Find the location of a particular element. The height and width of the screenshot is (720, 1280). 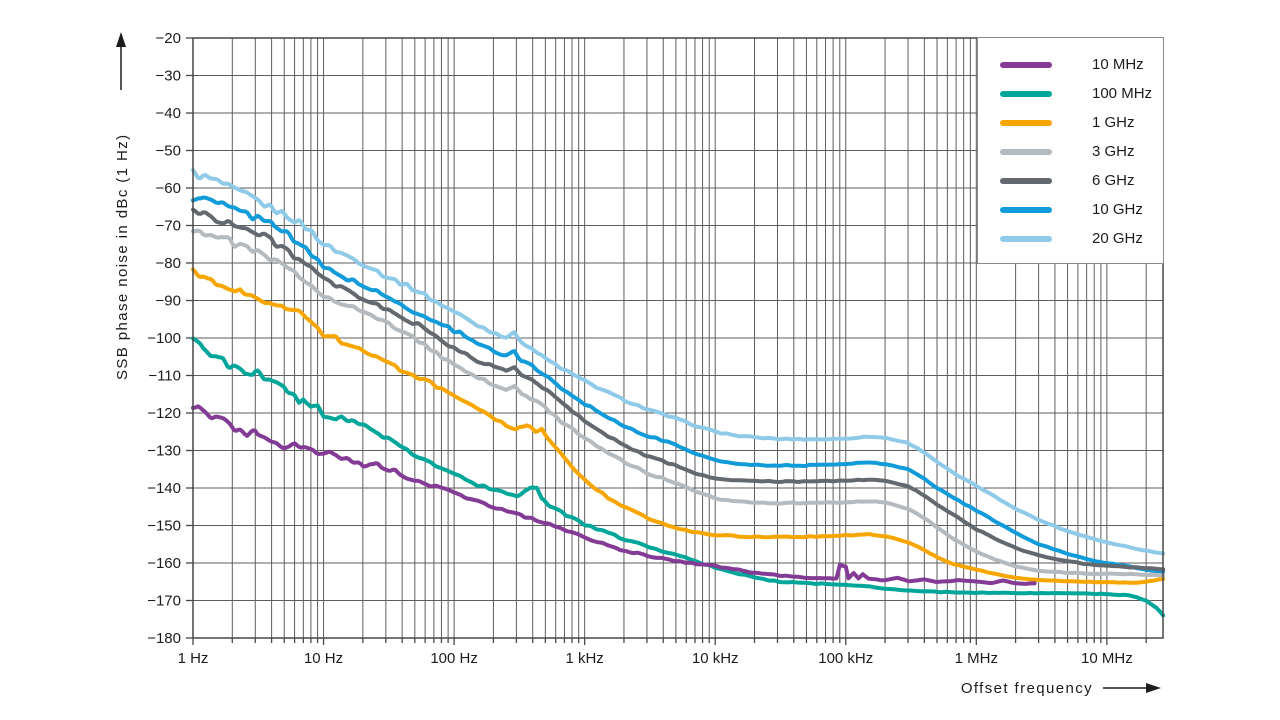

legend-item-100-mhz: 100 MHz is located at coordinates (1081, 93).